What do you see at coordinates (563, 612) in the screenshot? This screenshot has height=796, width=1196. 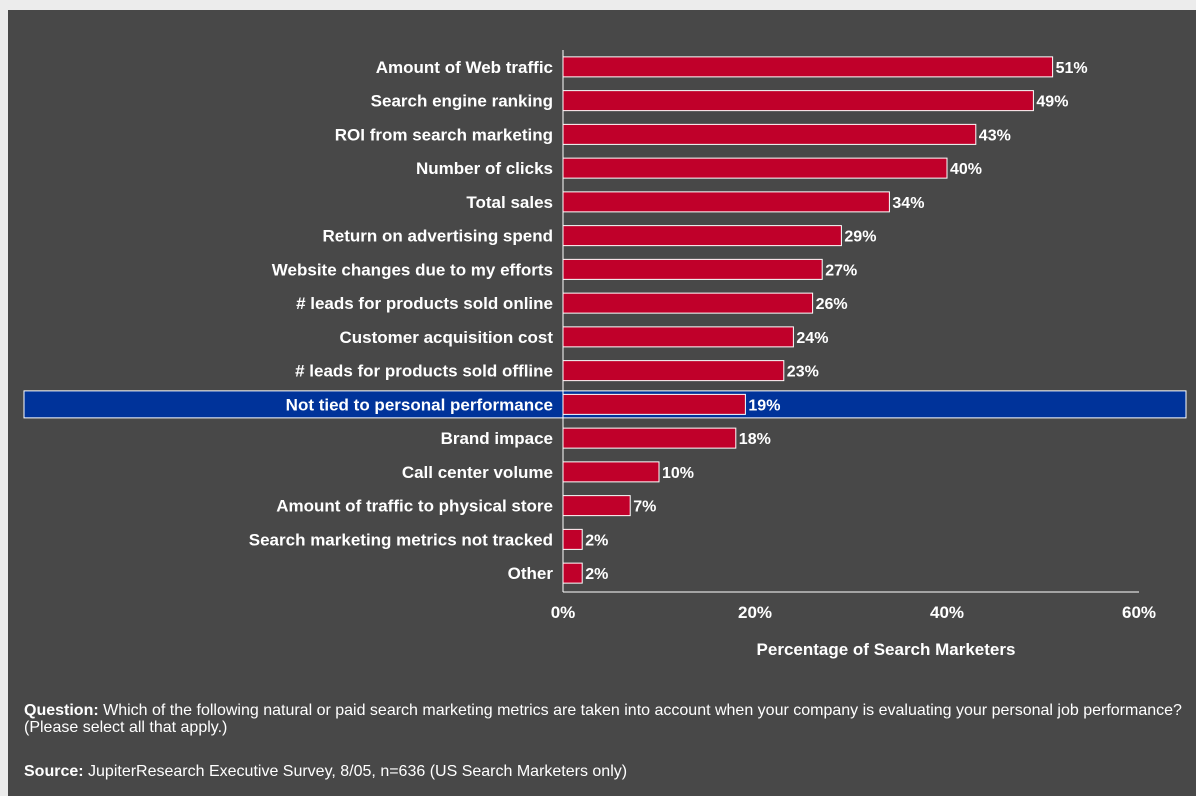 I see `x-tick-label: 0%` at bounding box center [563, 612].